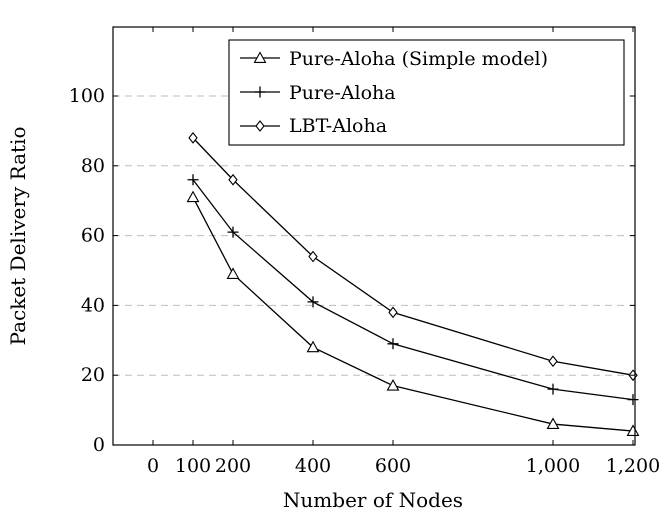  Describe the element at coordinates (233, 466) in the screenshot. I see `x-tick-label: 200` at that location.